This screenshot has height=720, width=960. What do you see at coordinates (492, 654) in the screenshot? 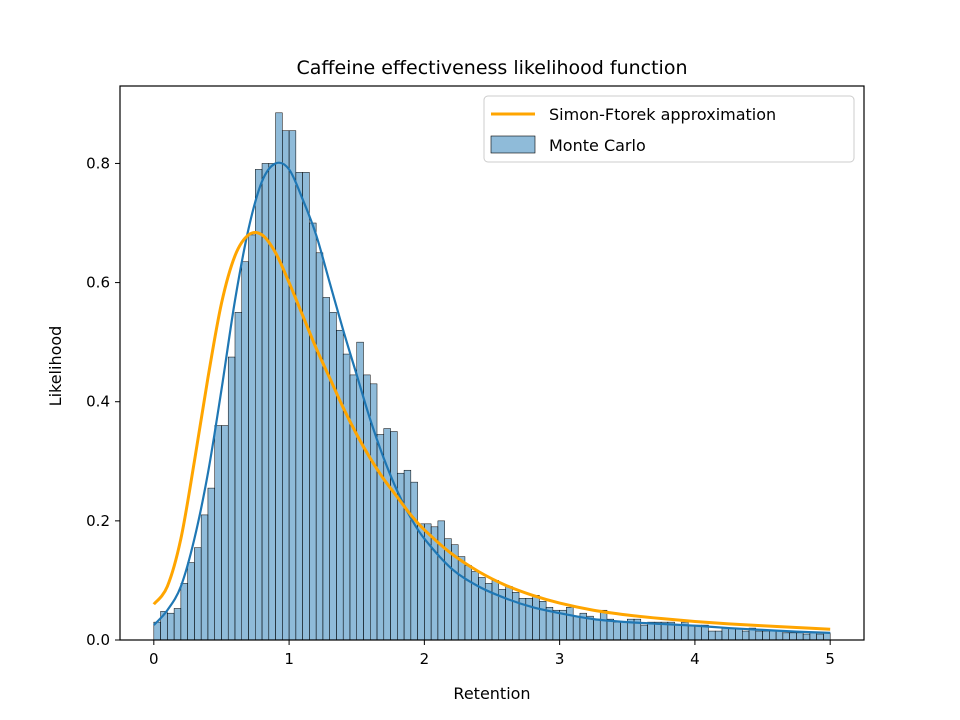
I see `x-axis-ticks: 0 1 2 3 4 5` at bounding box center [492, 654].